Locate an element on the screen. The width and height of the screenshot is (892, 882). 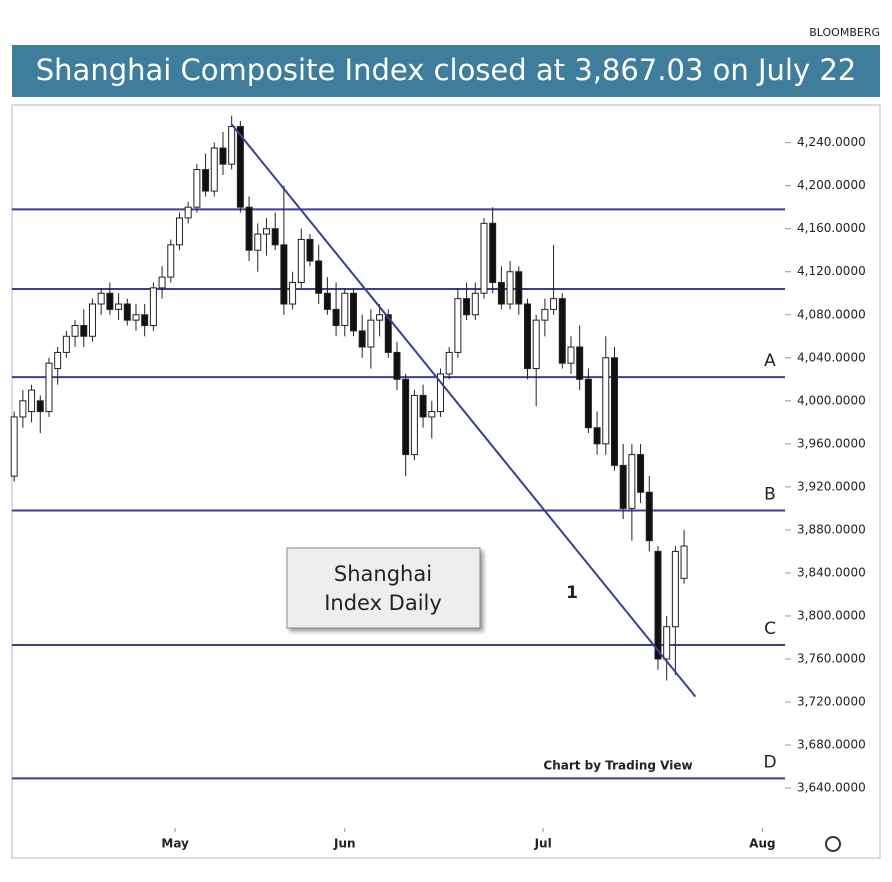
y-tick-label: 3,640.0000 is located at coordinates (831, 788).